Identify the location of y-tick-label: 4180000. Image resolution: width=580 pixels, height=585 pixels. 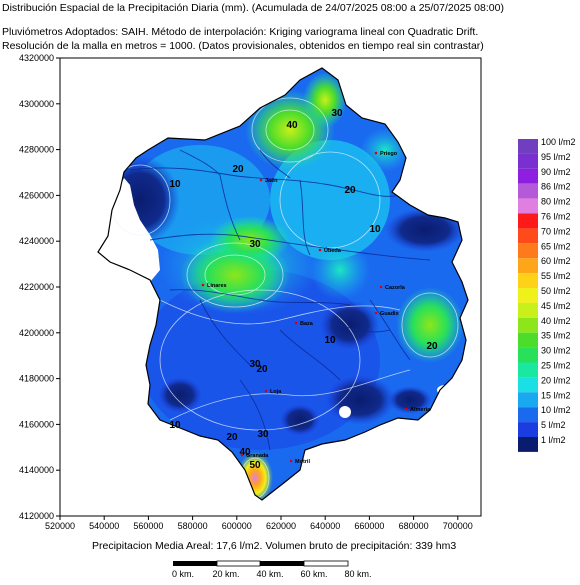
(36, 379).